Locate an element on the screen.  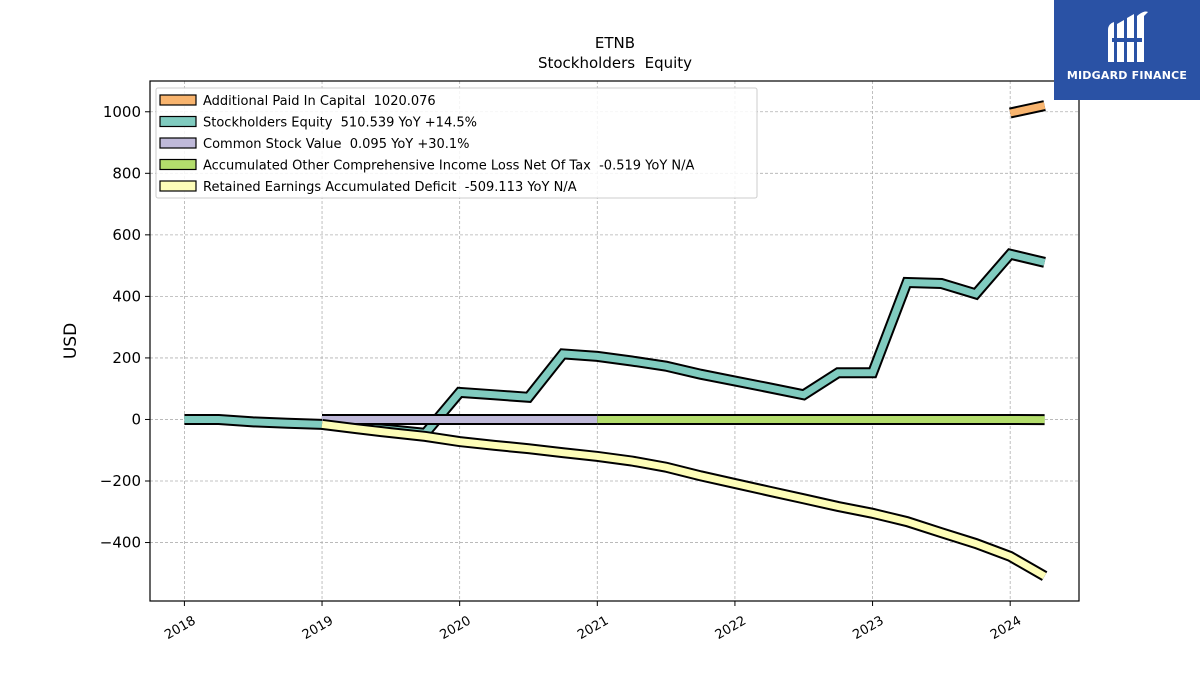
chart-title: ETNB is located at coordinates (615, 43).